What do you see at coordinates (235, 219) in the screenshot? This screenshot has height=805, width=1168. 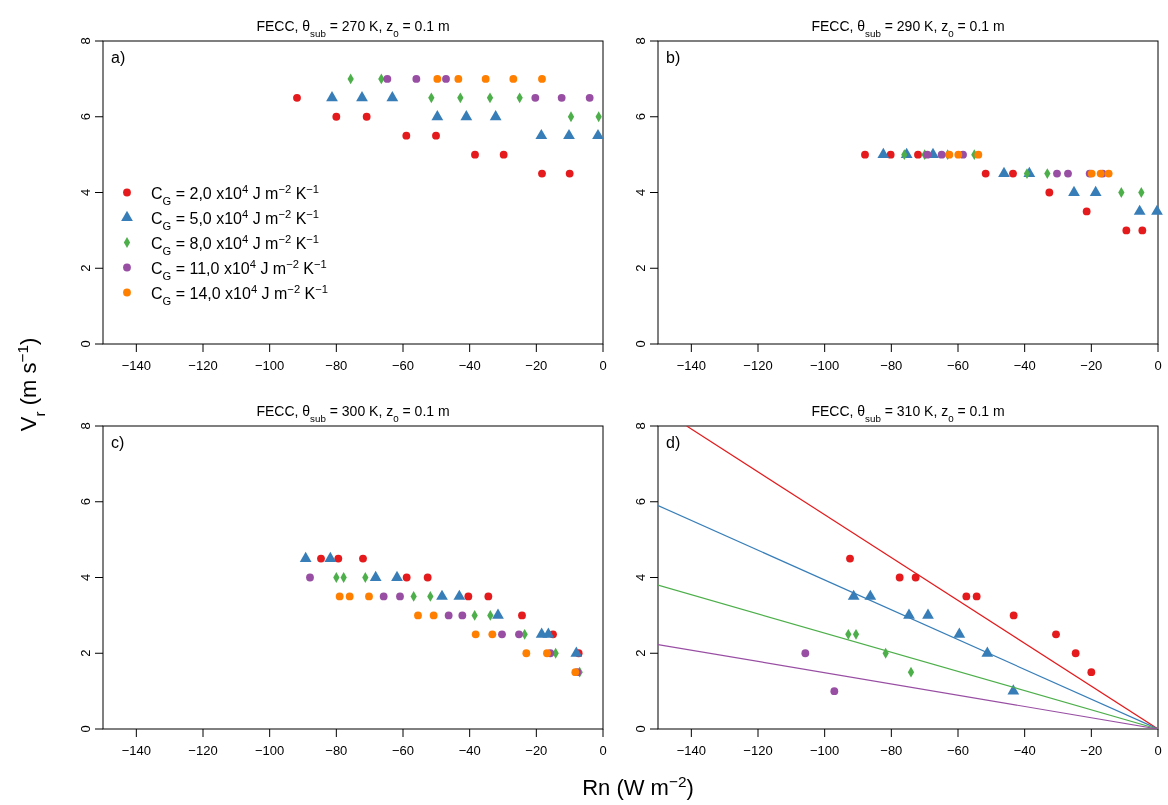 I see `legend-label: C$_{G}$ = 5,0 x10$^{4}$ J m$^{−2}$ K$^{−1}$` at bounding box center [235, 219].